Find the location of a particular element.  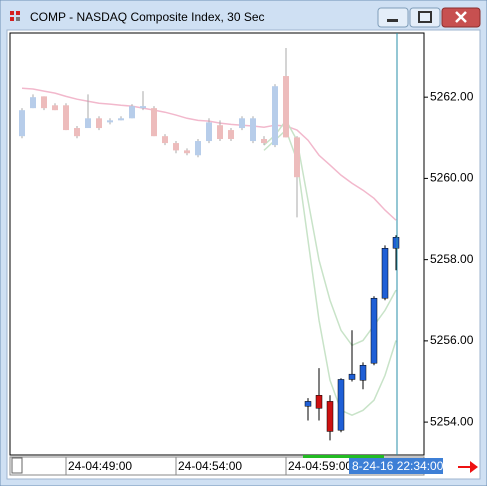

x-tick-label: 24-04:54:00 is located at coordinates (210, 466).